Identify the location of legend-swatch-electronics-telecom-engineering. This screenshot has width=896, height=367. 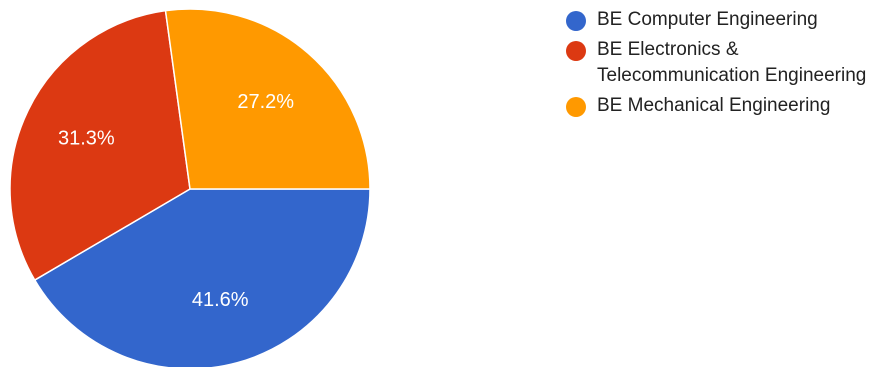
(576, 51).